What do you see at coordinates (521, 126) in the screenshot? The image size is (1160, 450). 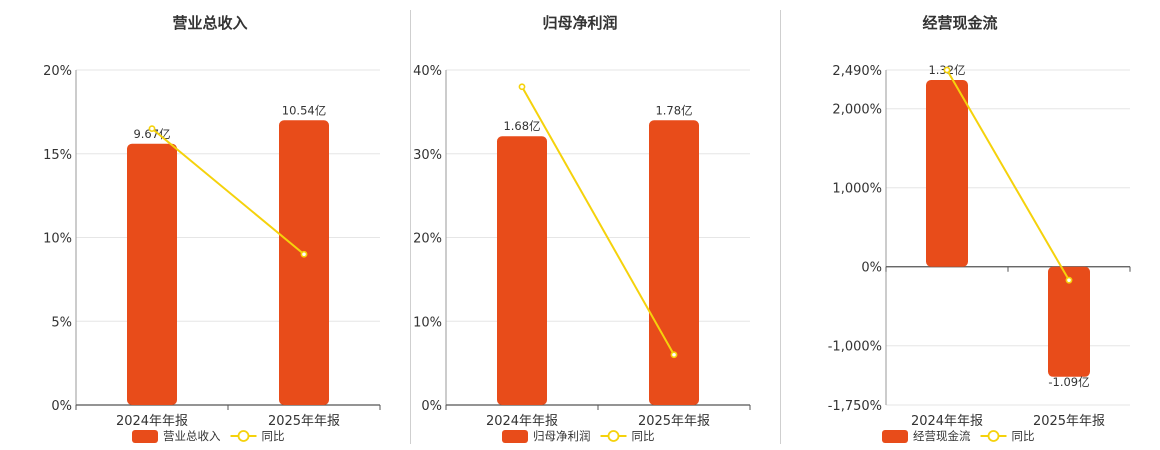 I see `bar-data-label: 1.68亿` at bounding box center [521, 126].